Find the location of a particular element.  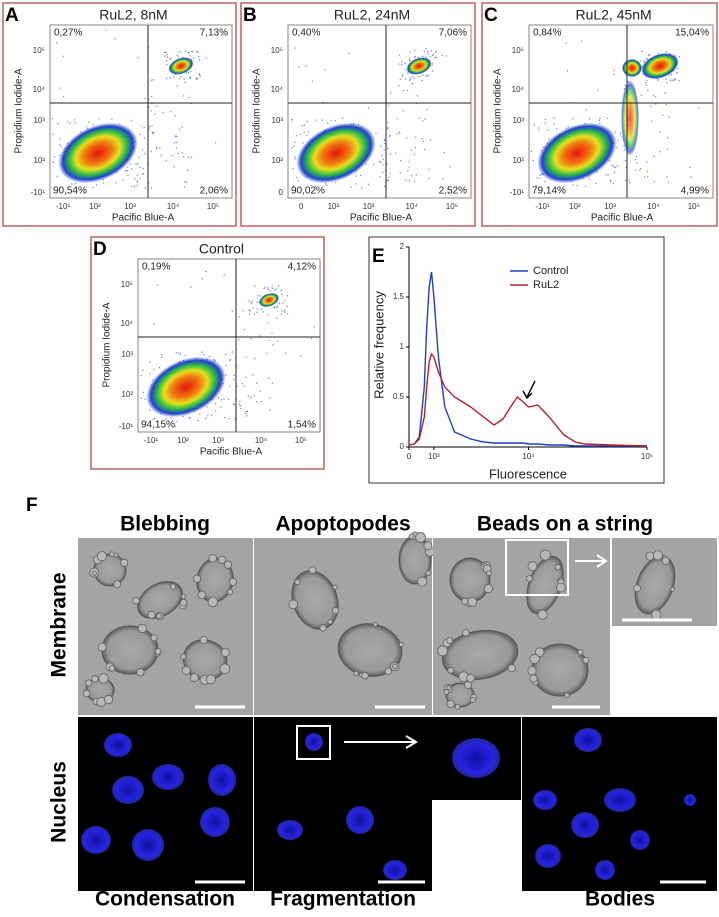

fluorescence-image is located at coordinates (343, 804).